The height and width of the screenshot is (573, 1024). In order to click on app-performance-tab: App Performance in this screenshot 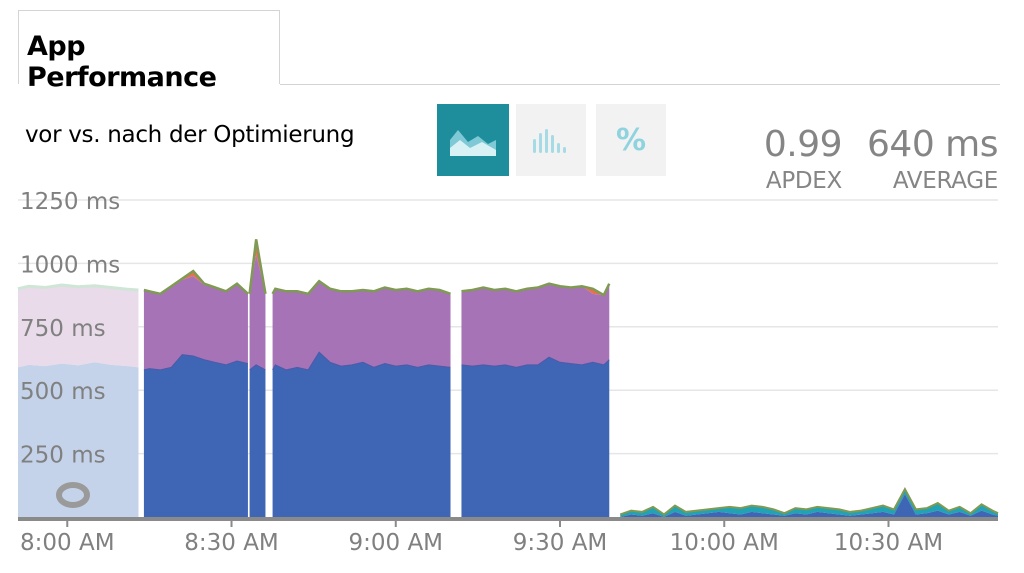, I will do `click(149, 51)`.